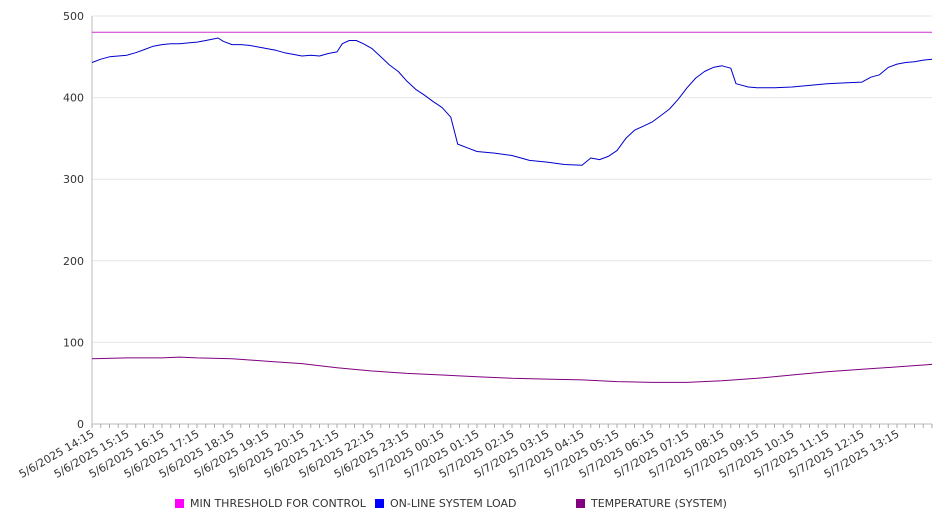 The width and height of the screenshot is (946, 526). What do you see at coordinates (73, 98) in the screenshot?
I see `y-tick-label: 400` at bounding box center [73, 98].